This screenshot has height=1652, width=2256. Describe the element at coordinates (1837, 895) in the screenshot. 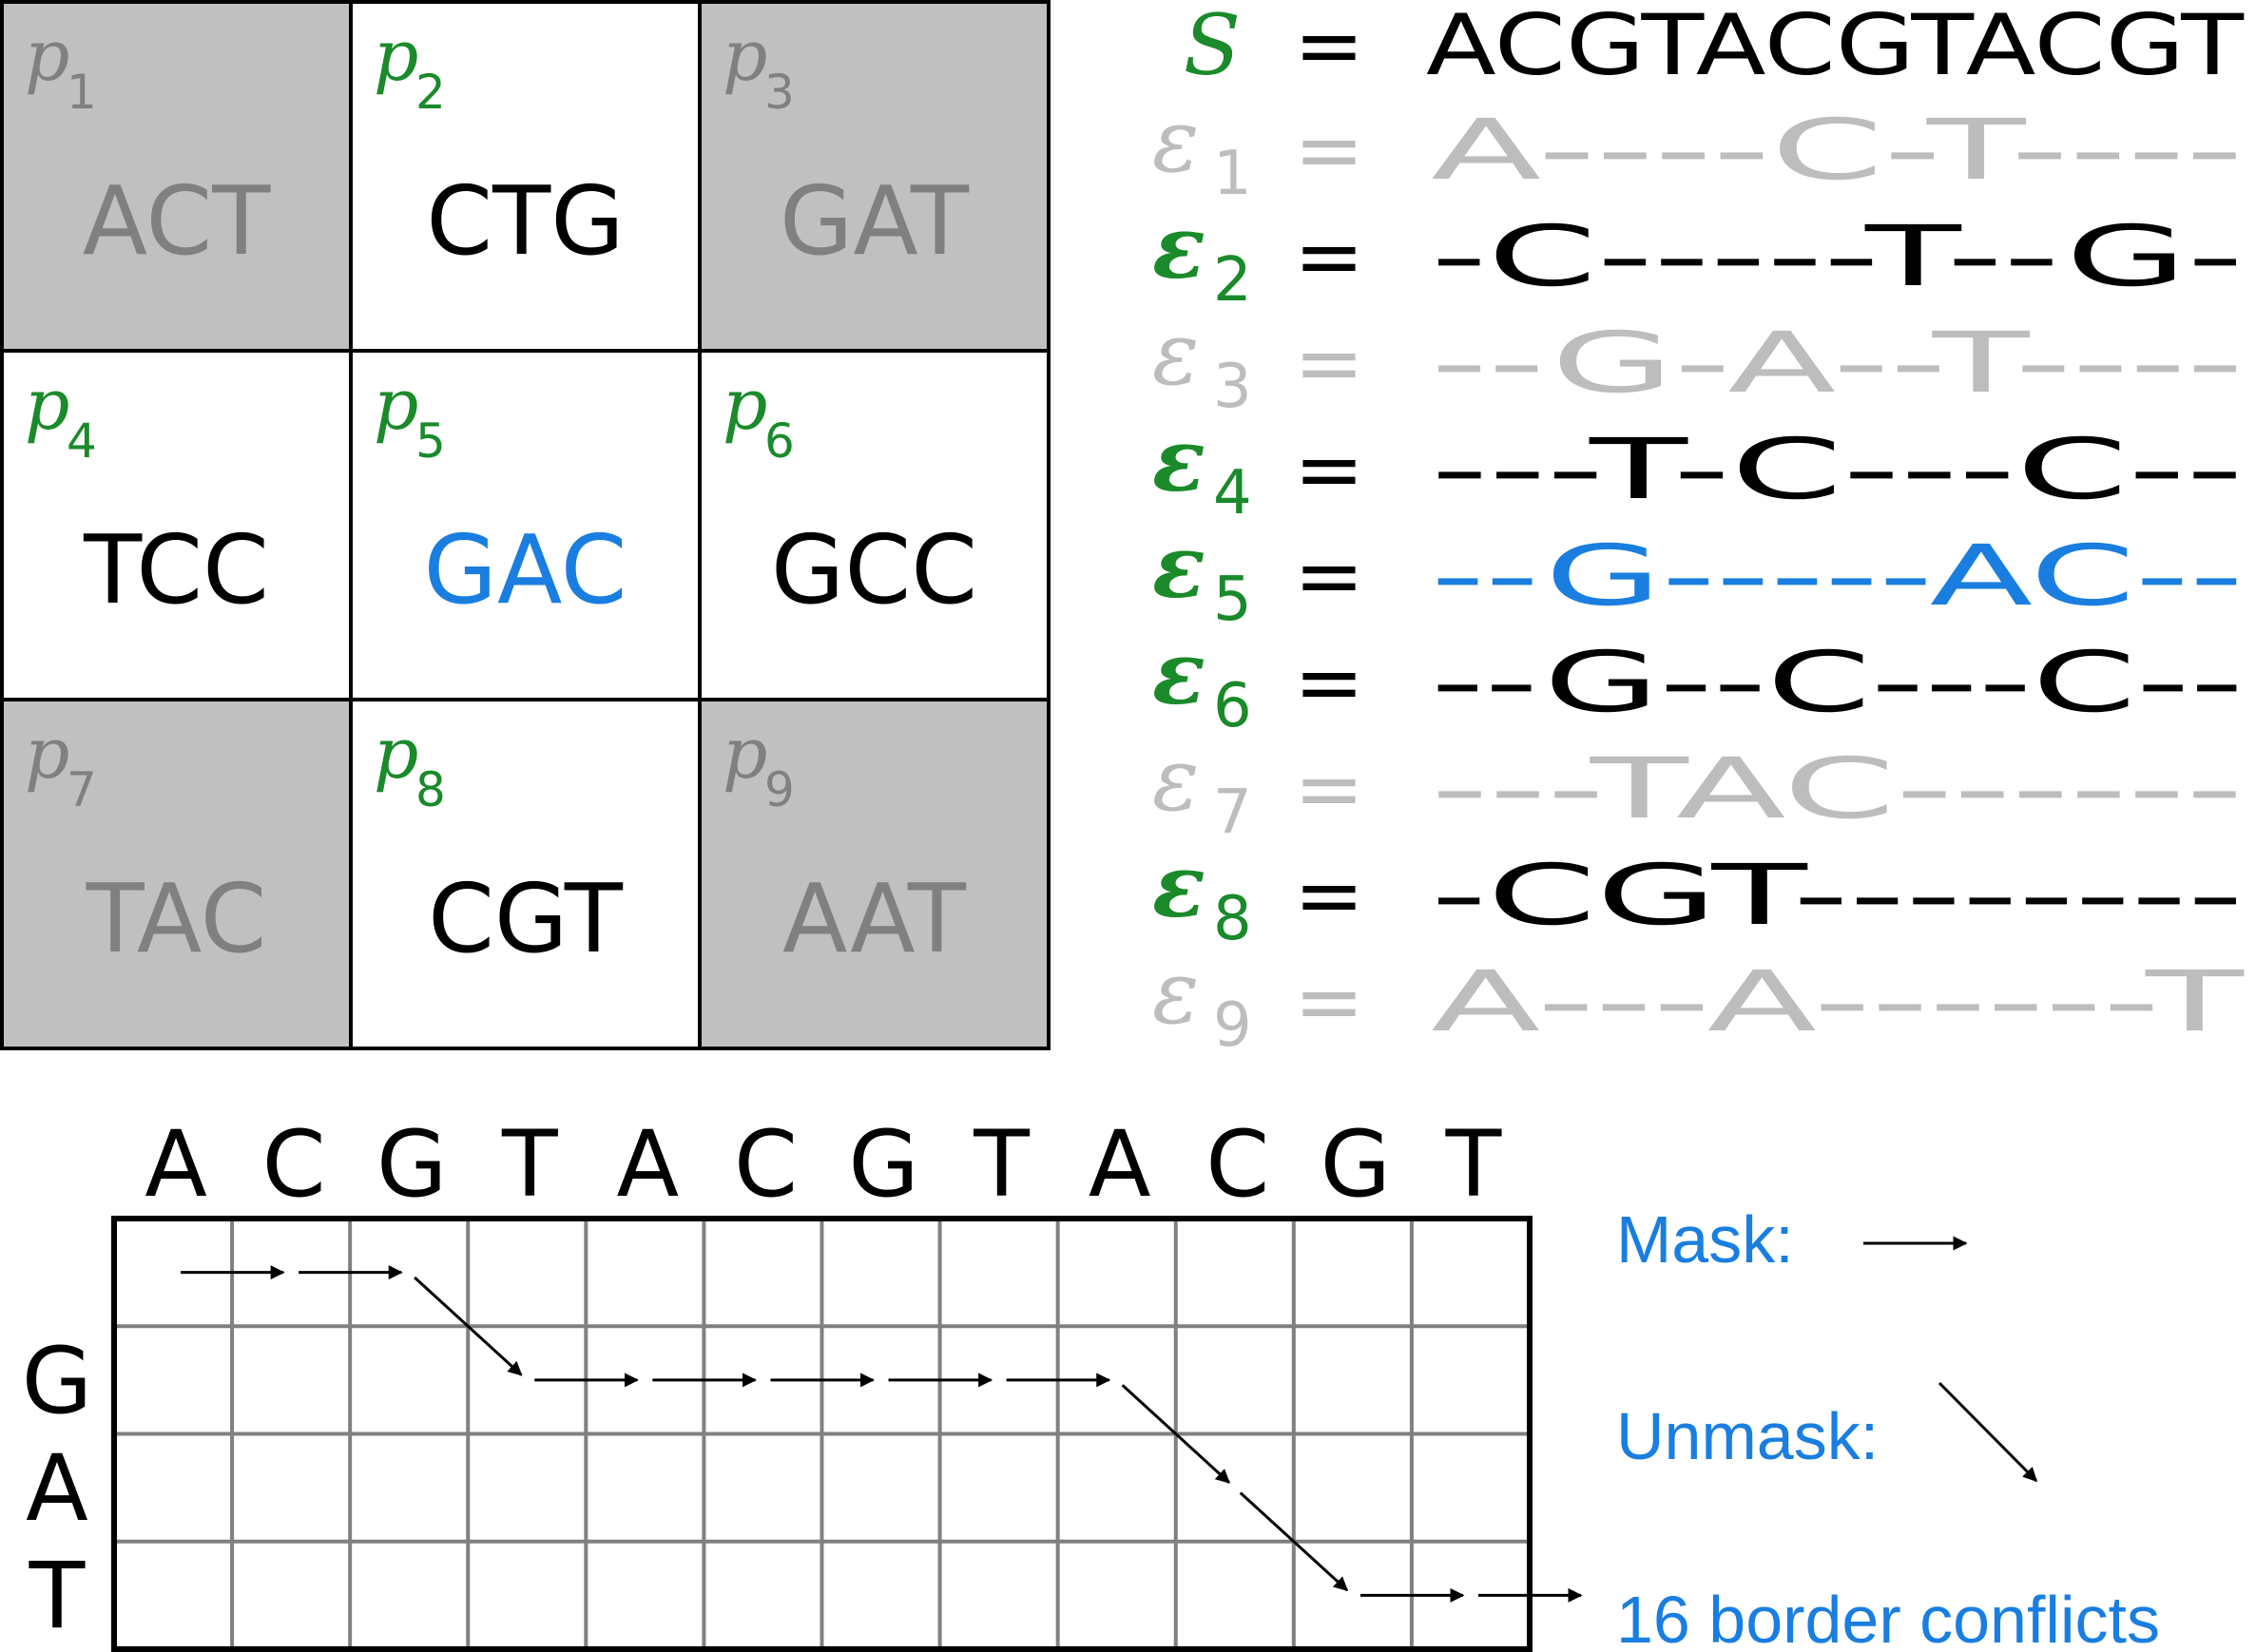

I see `embedding-value: -CGT--------` at that location.